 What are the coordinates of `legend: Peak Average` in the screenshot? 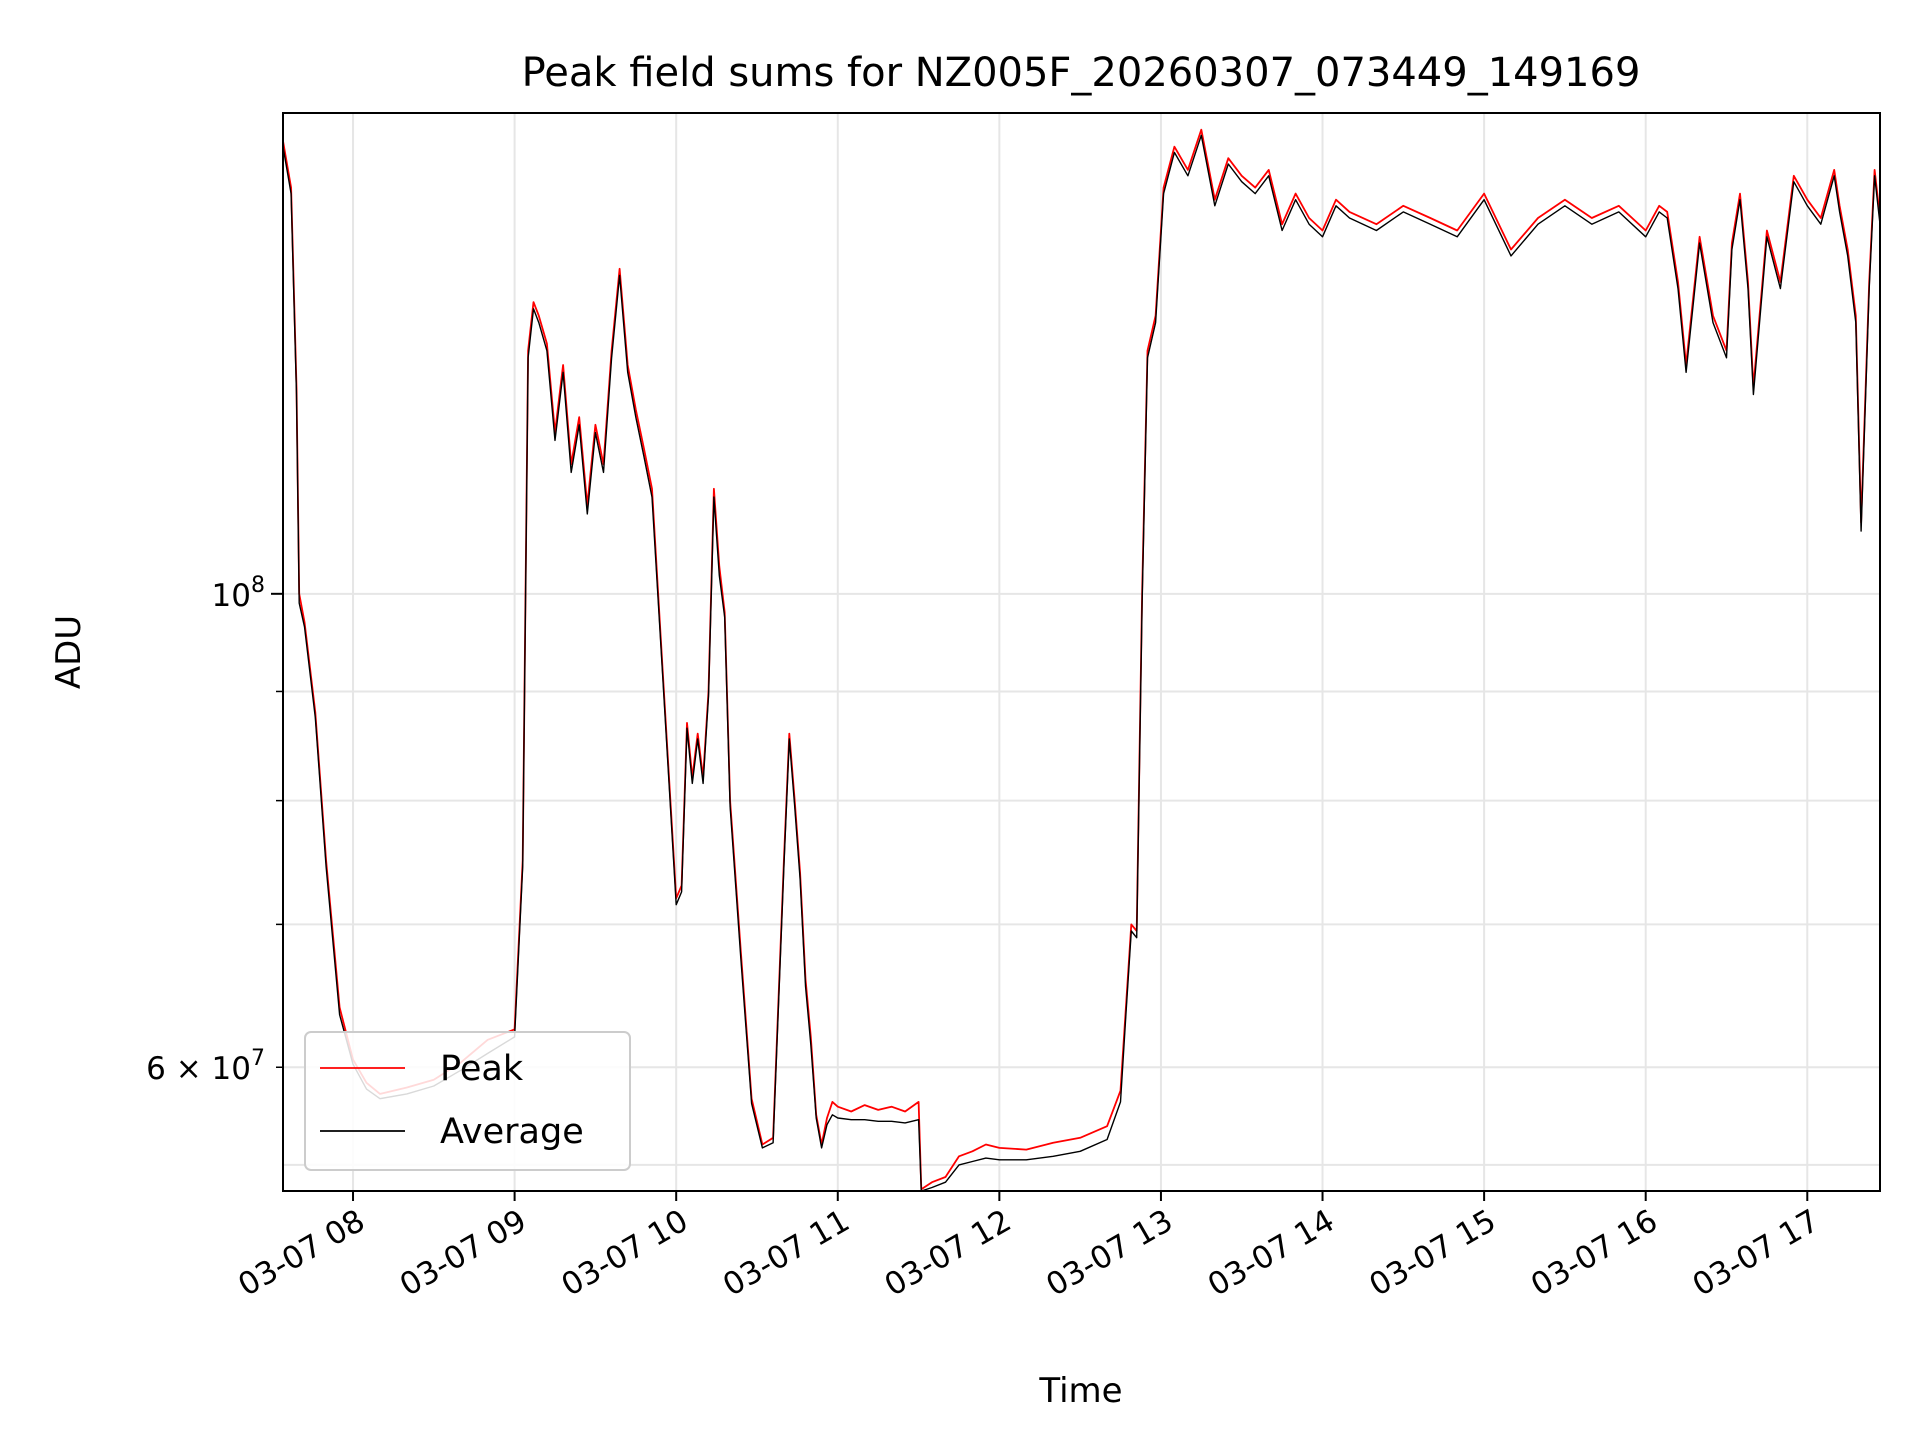 It's located at (467, 1101).